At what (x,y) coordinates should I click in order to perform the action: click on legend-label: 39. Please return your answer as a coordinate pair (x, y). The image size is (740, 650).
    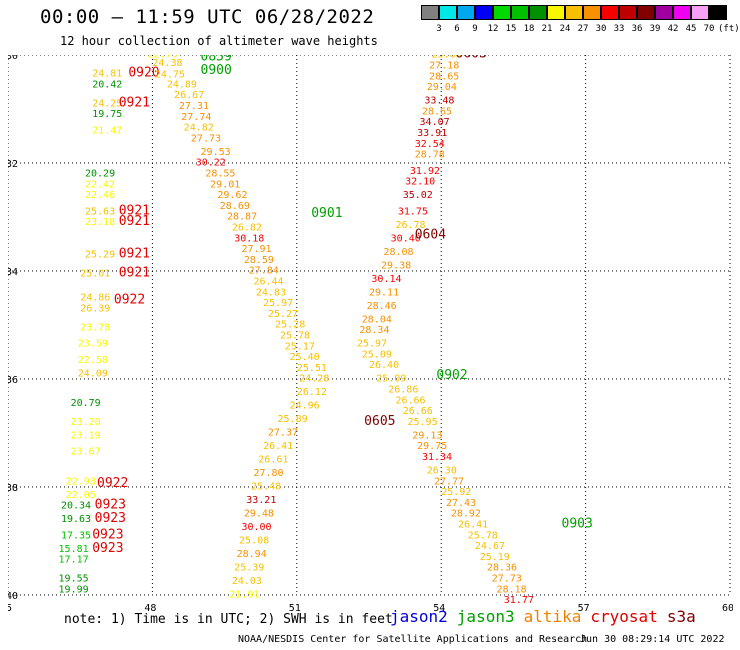
    Looking at the image, I should click on (655, 29).